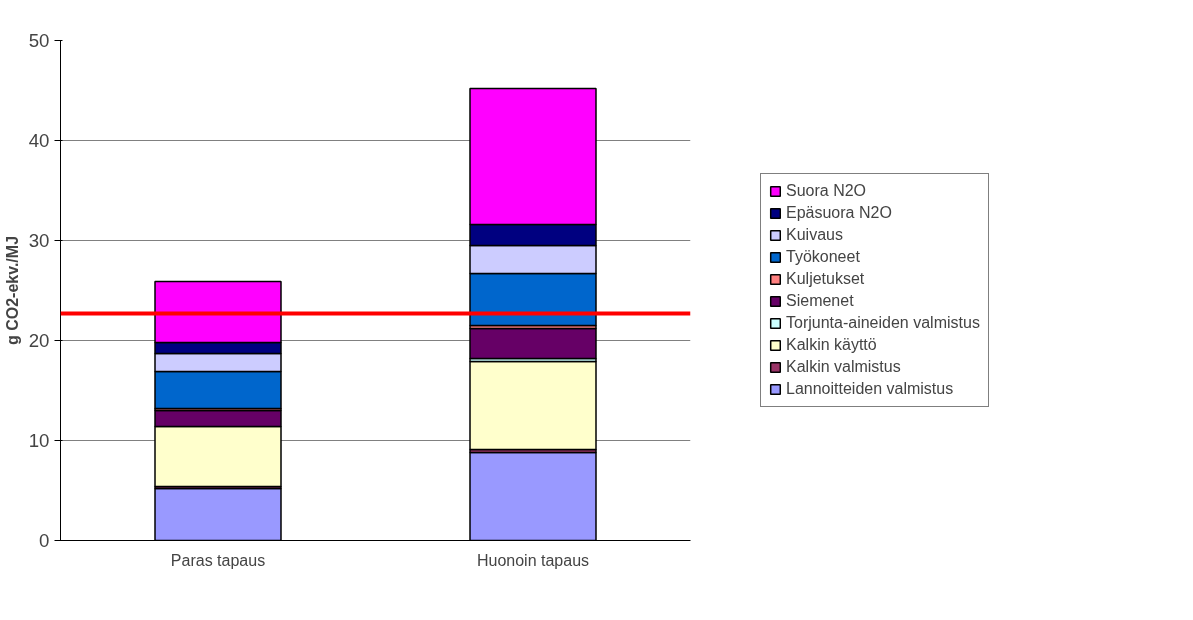 This screenshot has width=1193, height=620. What do you see at coordinates (39, 140) in the screenshot?
I see `y-tick-label: 40` at bounding box center [39, 140].